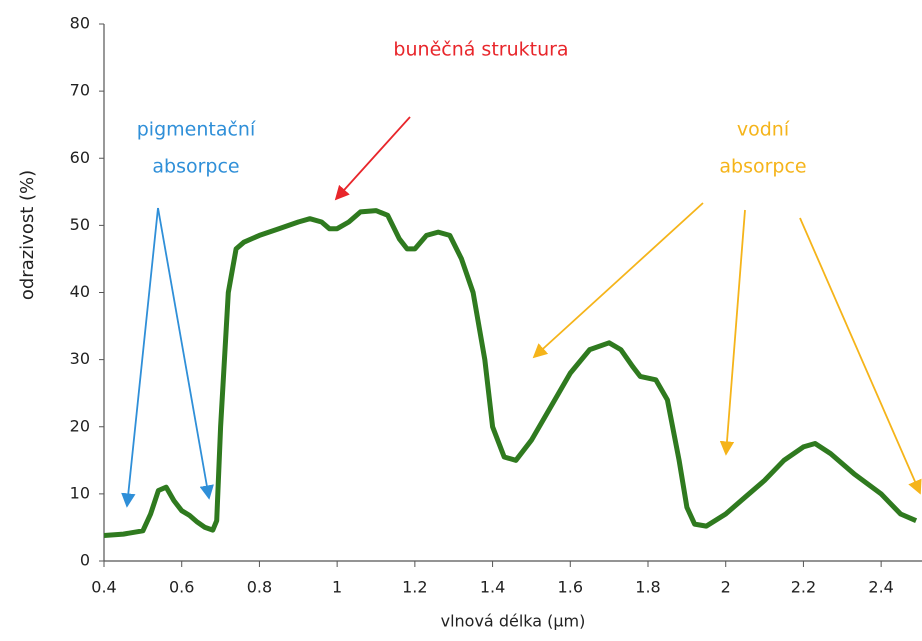 This screenshot has height=641, width=922. What do you see at coordinates (337, 587) in the screenshot?
I see `x-tick-label: 1` at bounding box center [337, 587].